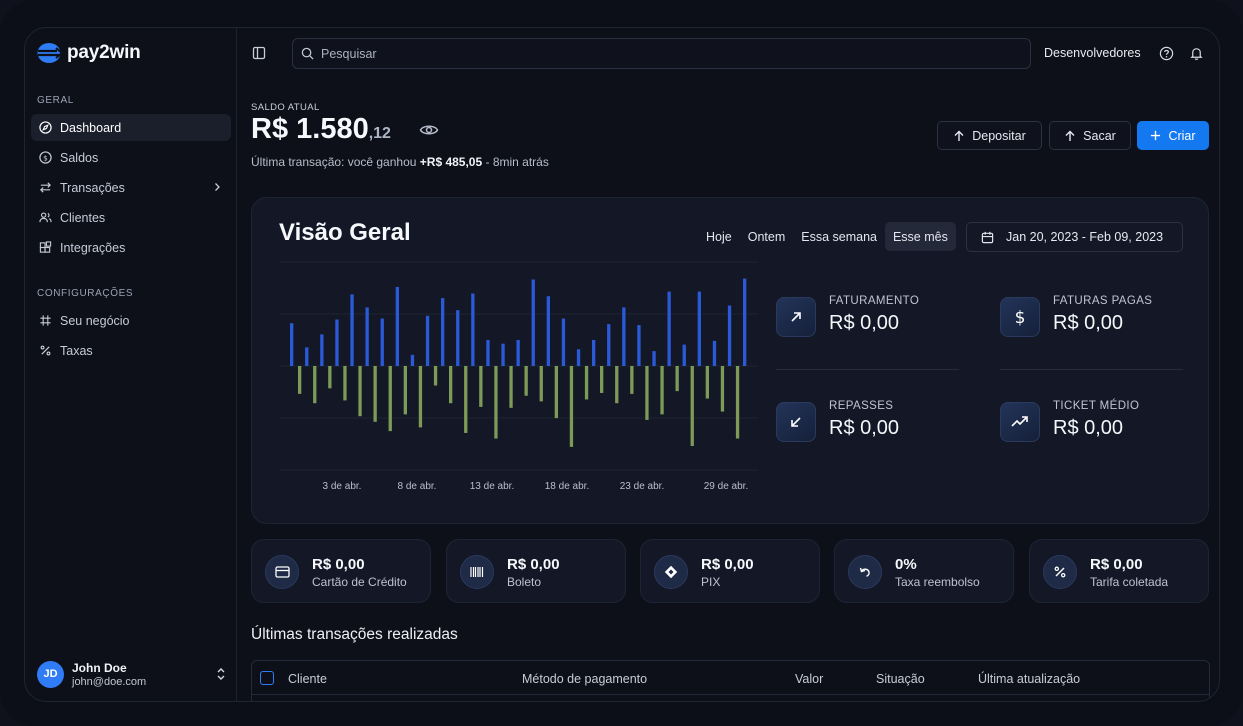 The image size is (1243, 726). I want to click on sidebar-item-taxas: Taxas, so click(131, 350).